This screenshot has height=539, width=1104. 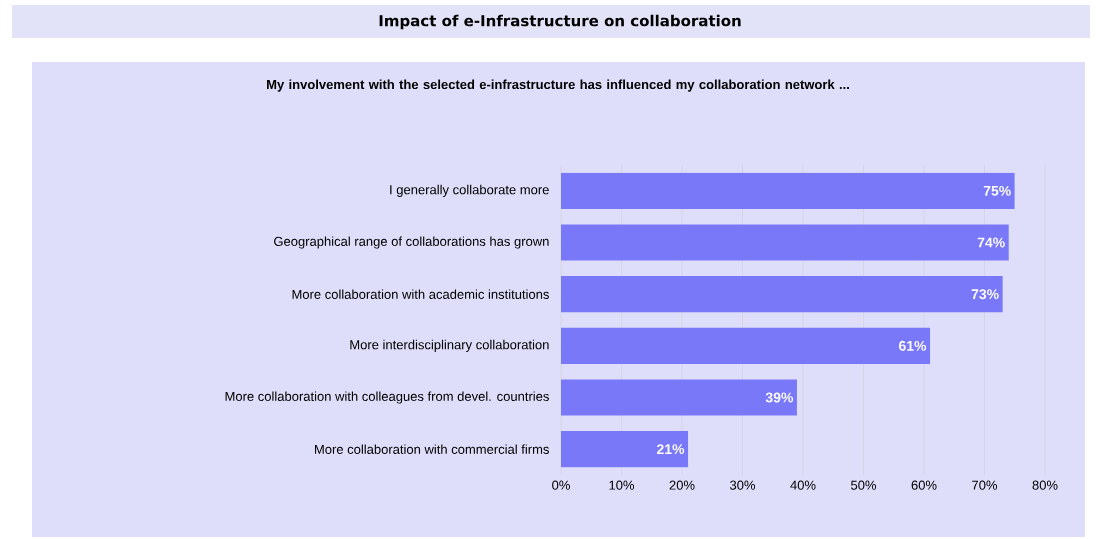 I want to click on x-tick-label: 60%, so click(x=924, y=485).